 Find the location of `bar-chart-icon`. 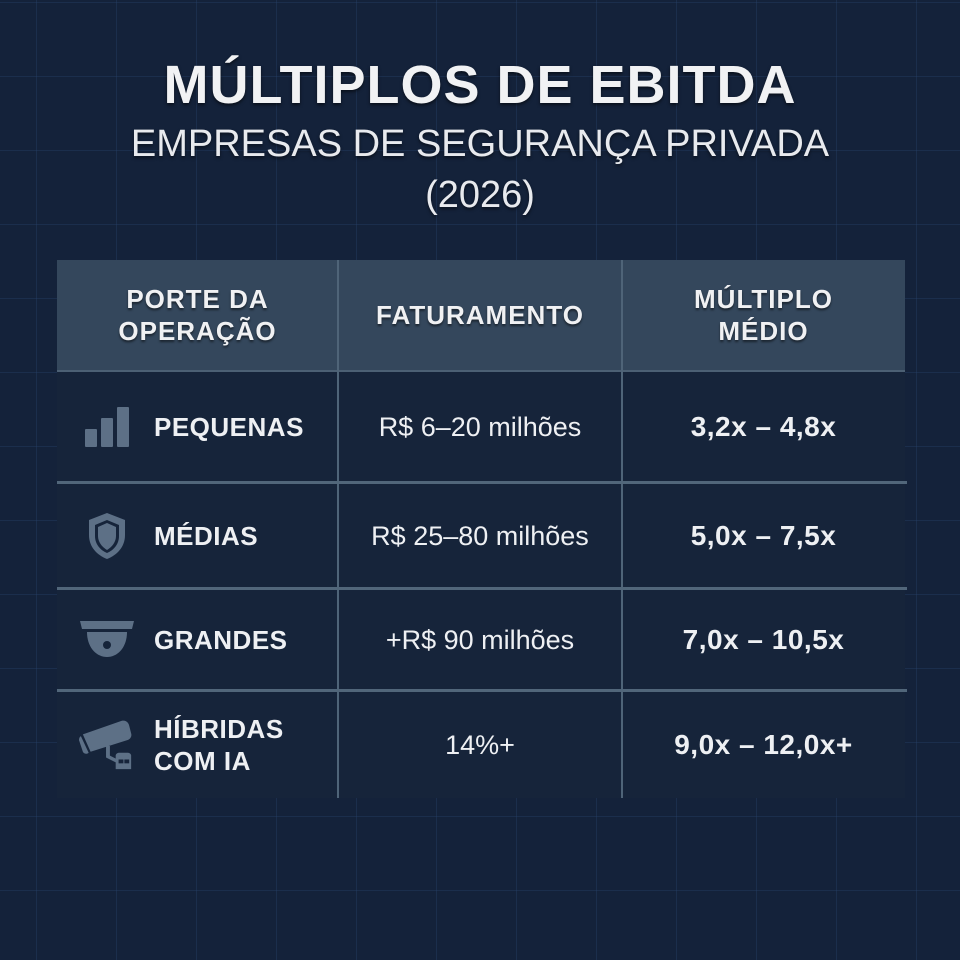

bar-chart-icon is located at coordinates (107, 427).